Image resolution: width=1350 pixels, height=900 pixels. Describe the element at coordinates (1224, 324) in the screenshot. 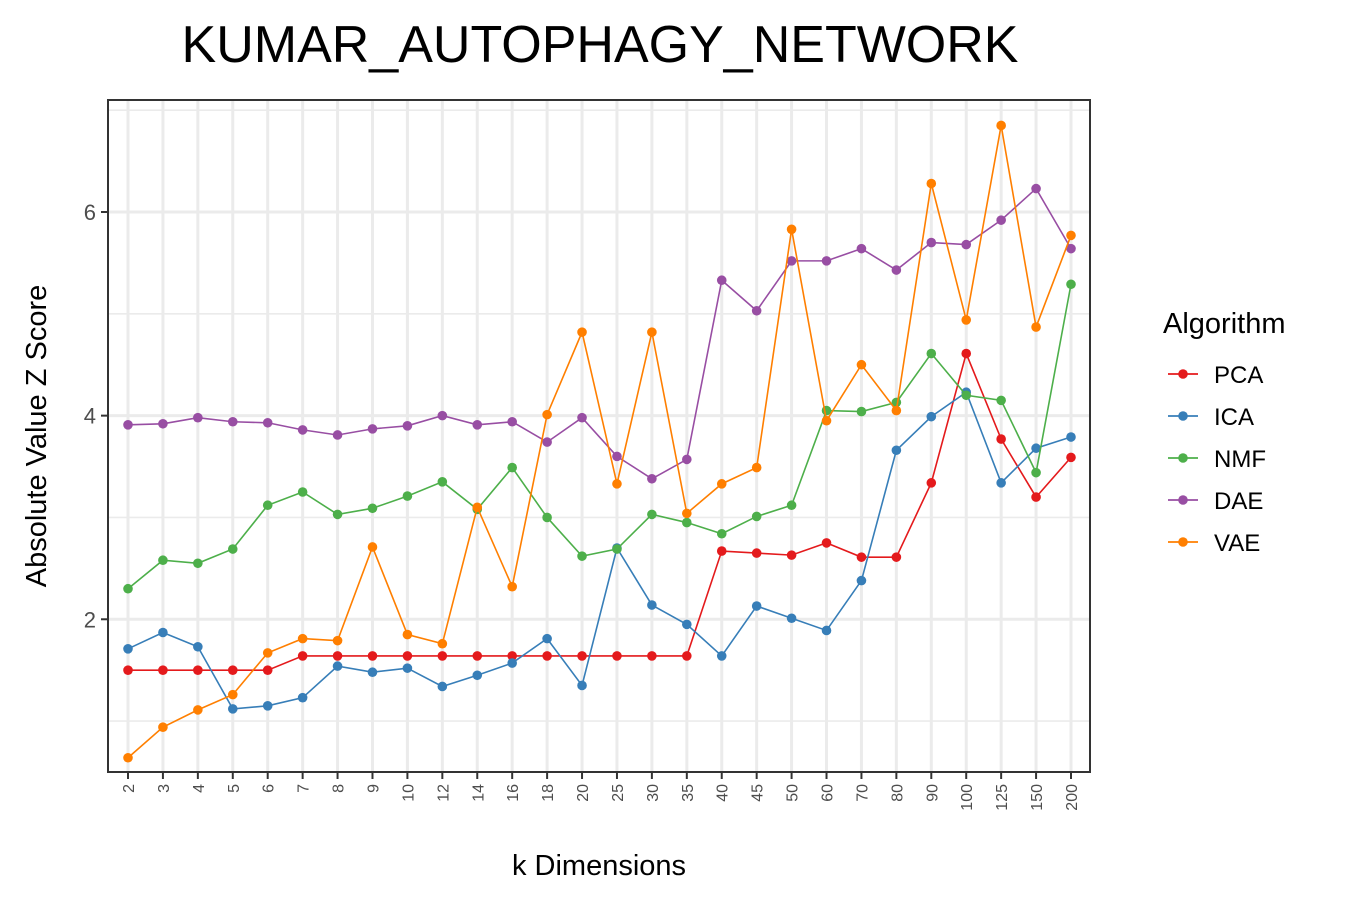

I see `legend-title: Algorithm` at that location.